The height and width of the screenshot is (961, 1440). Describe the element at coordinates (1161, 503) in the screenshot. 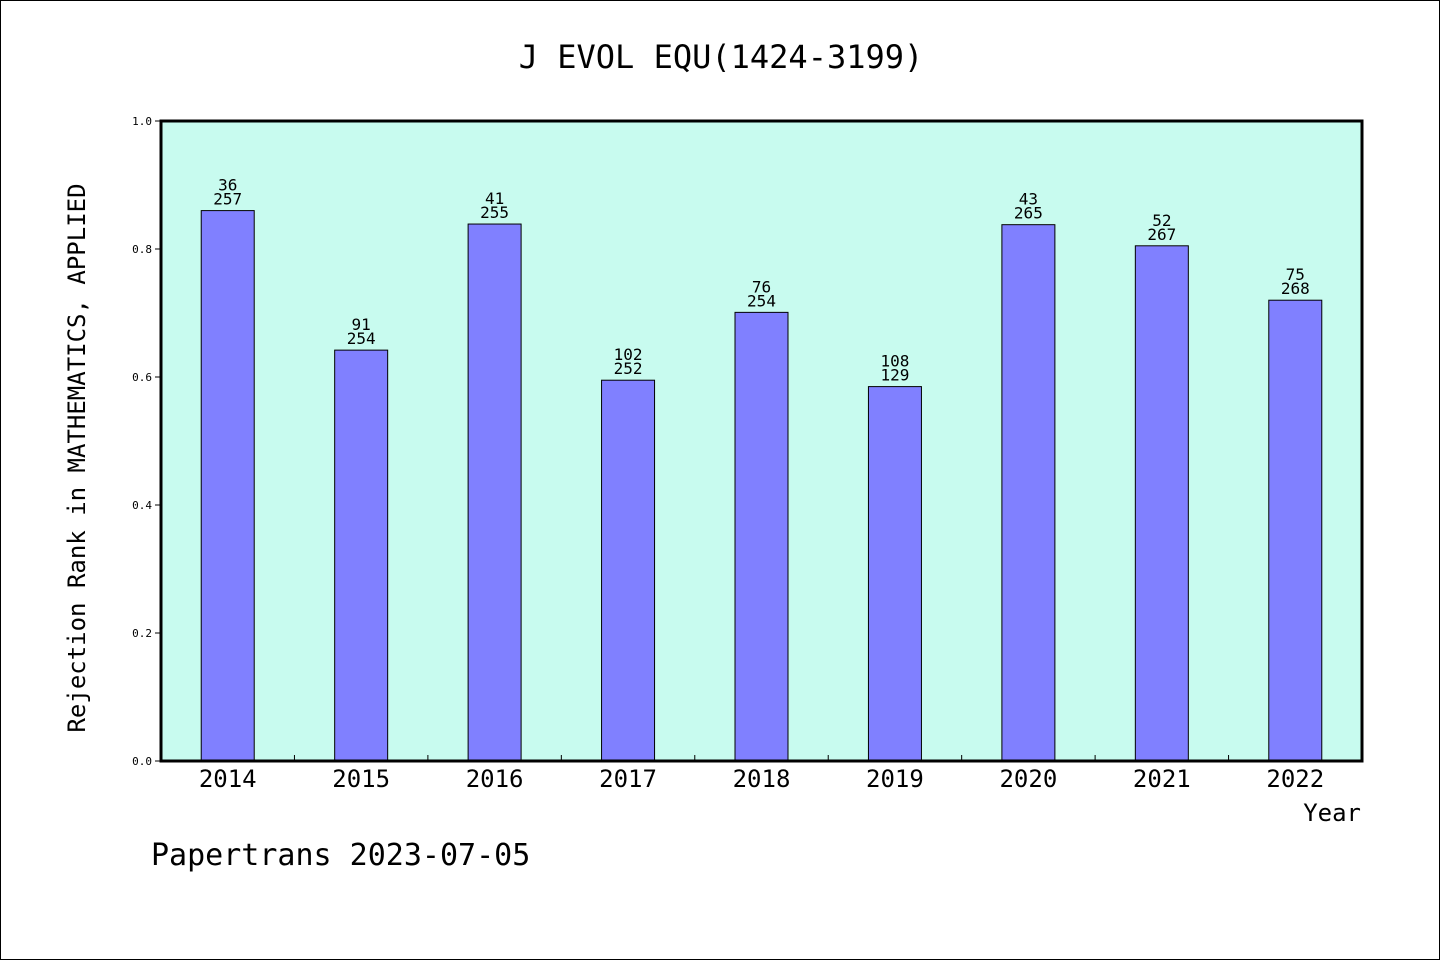

I see `bar-2021` at that location.